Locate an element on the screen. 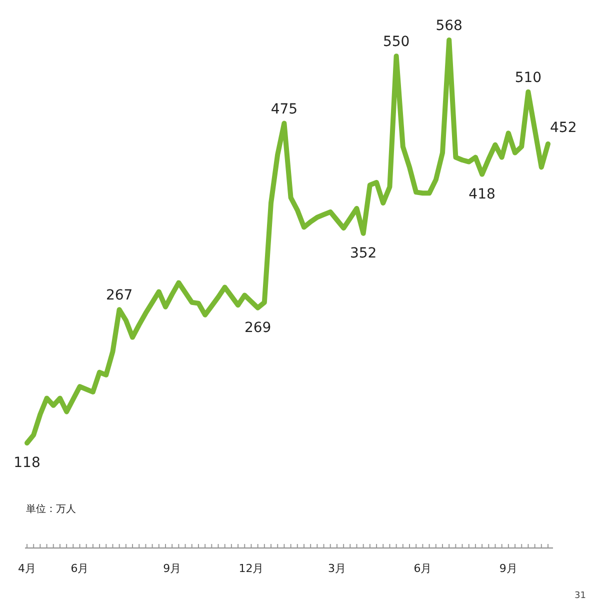 The width and height of the screenshot is (590, 614). data-label: 267 is located at coordinates (119, 296).